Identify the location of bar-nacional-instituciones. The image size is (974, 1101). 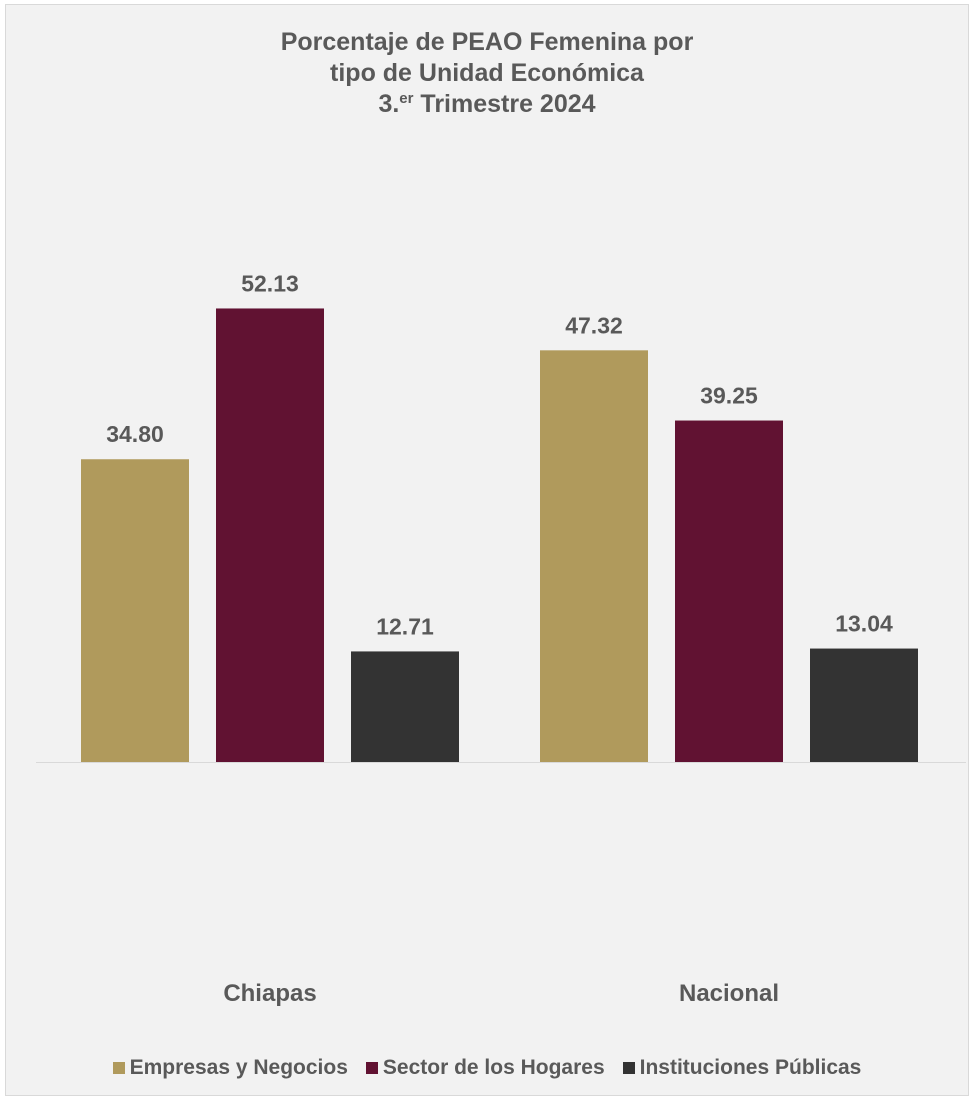
(864, 705).